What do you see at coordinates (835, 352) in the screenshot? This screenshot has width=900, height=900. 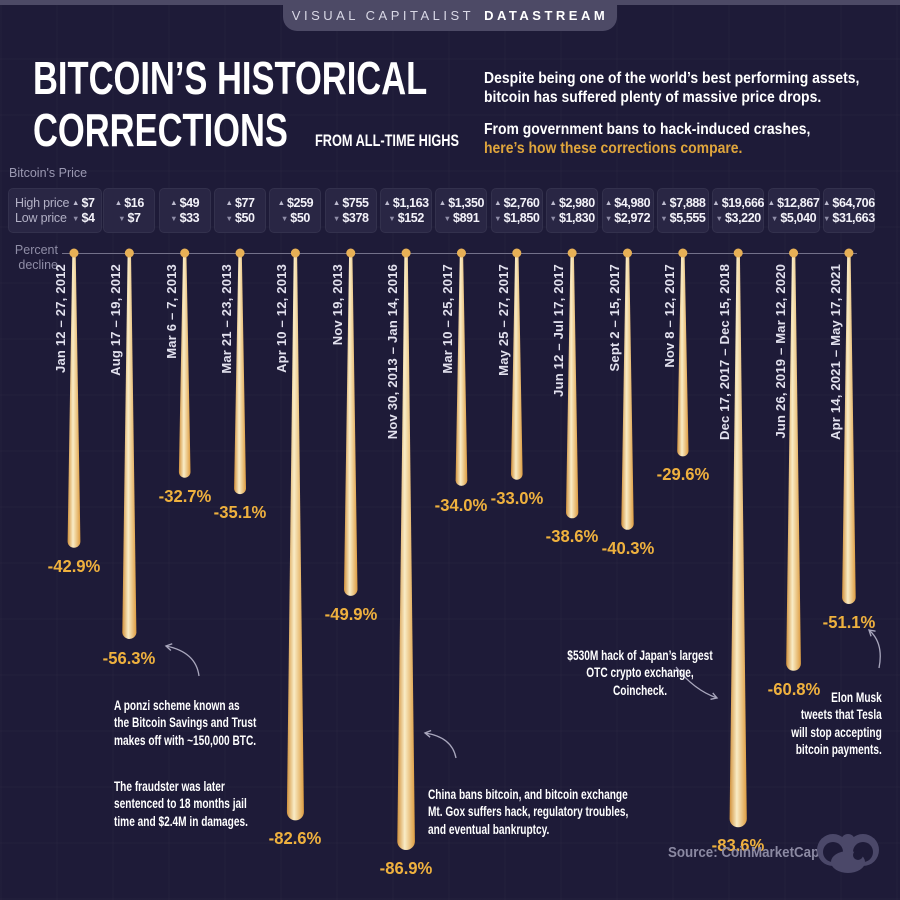 I see `date-label: Apr 14, 2021 – May 17, 2021` at bounding box center [835, 352].